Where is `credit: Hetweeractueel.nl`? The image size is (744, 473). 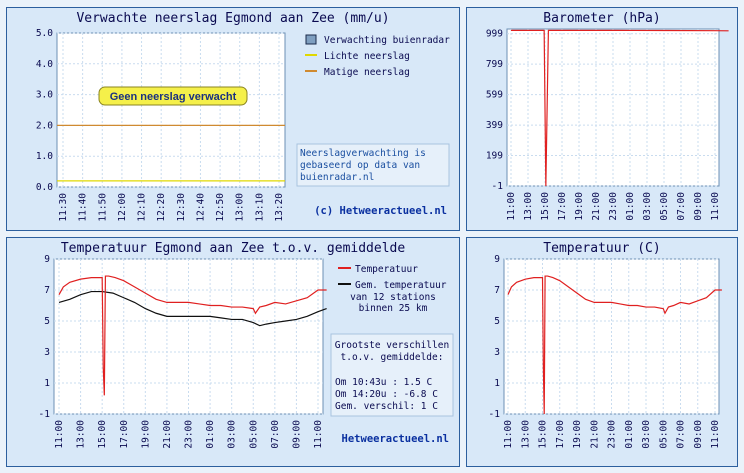 credit: Hetweeractueel.nl is located at coordinates (395, 439).